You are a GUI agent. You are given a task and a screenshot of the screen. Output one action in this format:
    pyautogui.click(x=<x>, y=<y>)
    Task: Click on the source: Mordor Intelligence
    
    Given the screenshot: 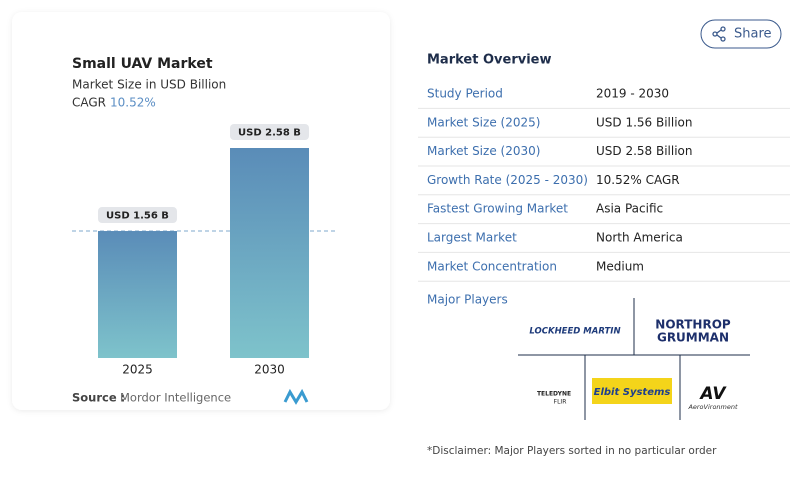 What is the action you would take?
    pyautogui.click(x=175, y=398)
    